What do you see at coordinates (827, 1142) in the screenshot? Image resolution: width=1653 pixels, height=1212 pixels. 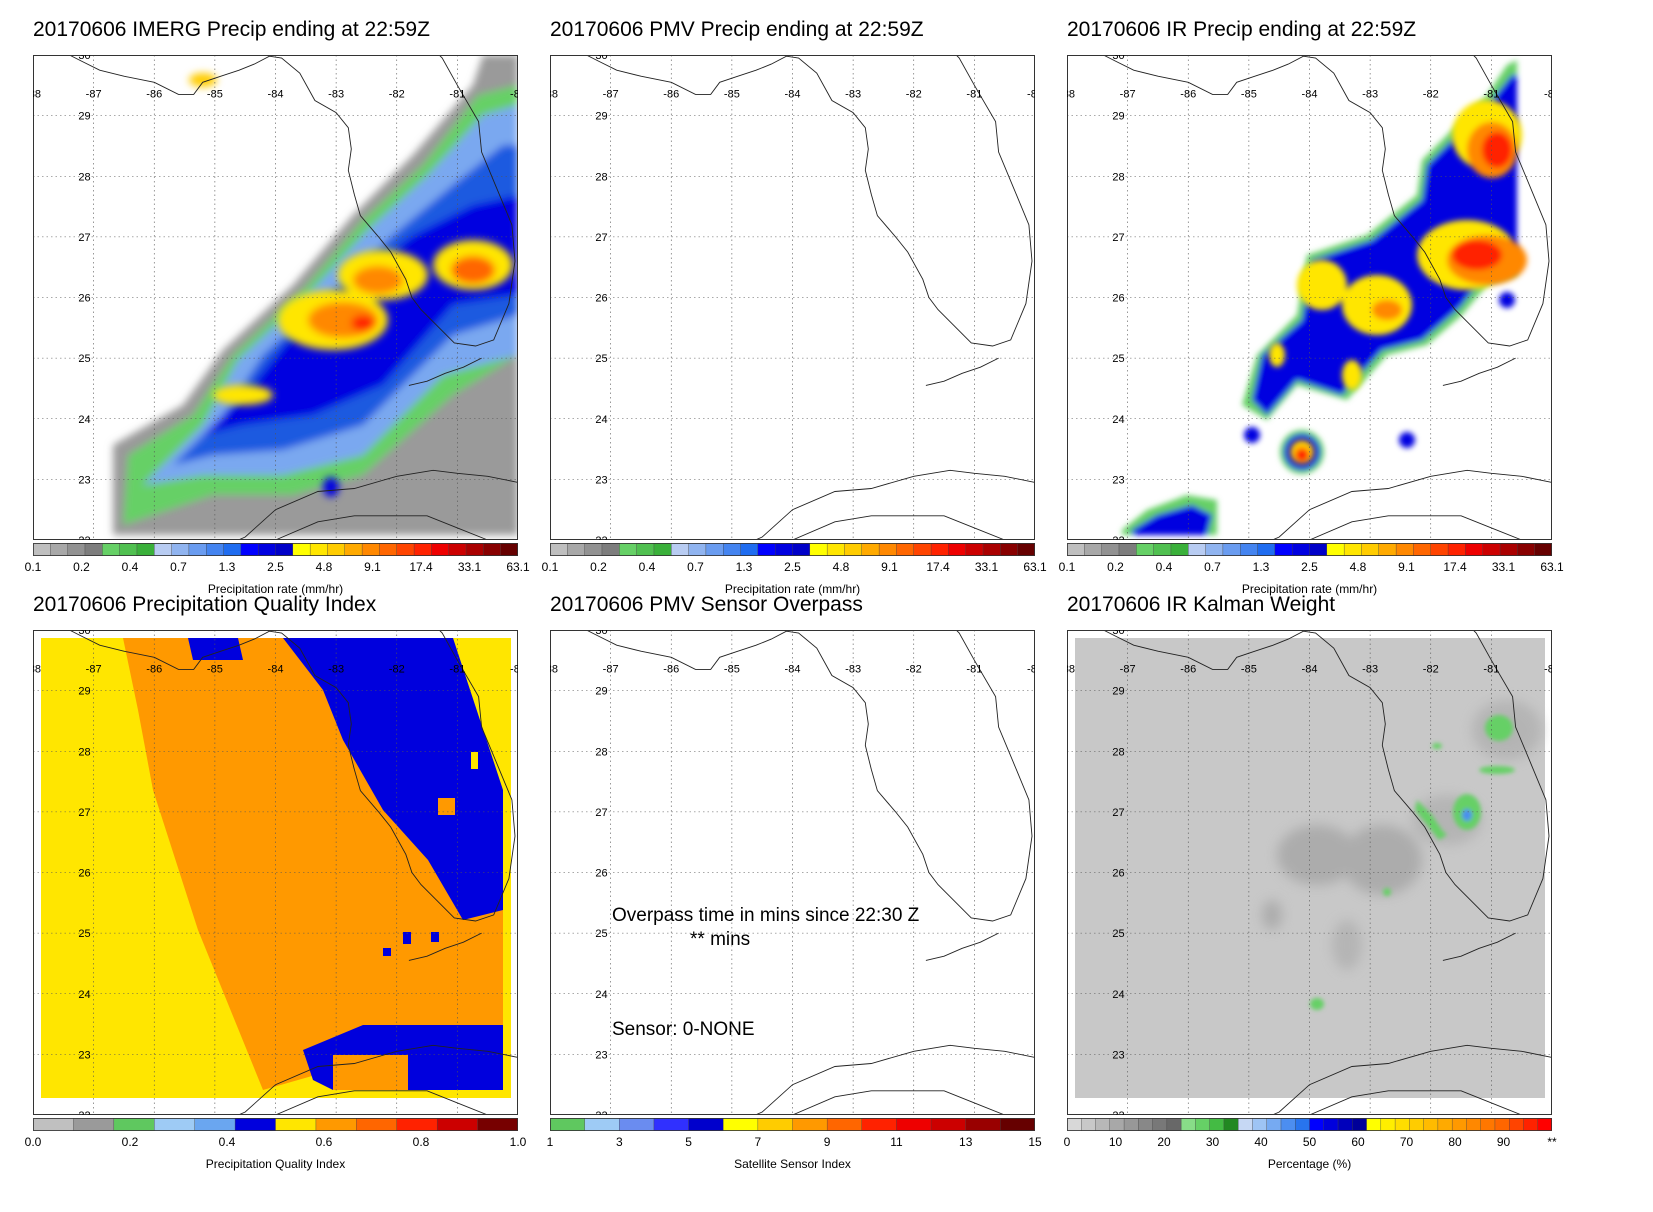 I see `colorbar-tick-label: 9` at bounding box center [827, 1142].